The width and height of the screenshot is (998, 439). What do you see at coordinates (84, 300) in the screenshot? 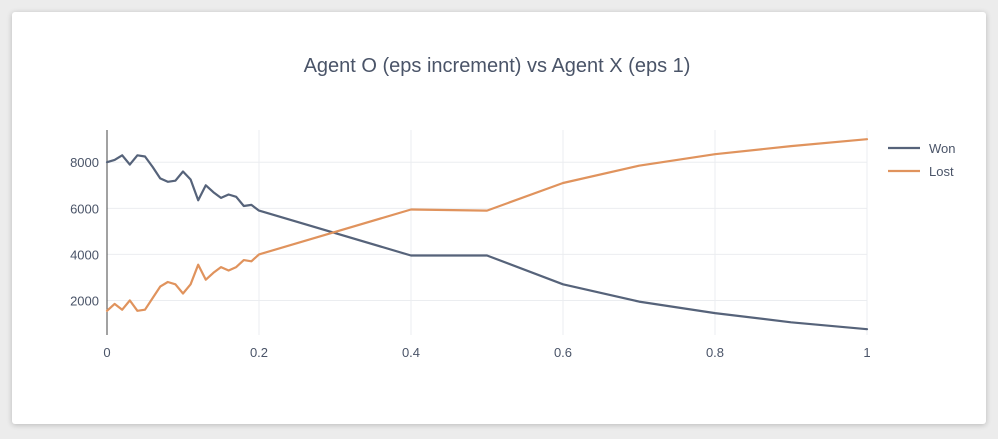
I see `y-tick-label: 2000` at bounding box center [84, 300].